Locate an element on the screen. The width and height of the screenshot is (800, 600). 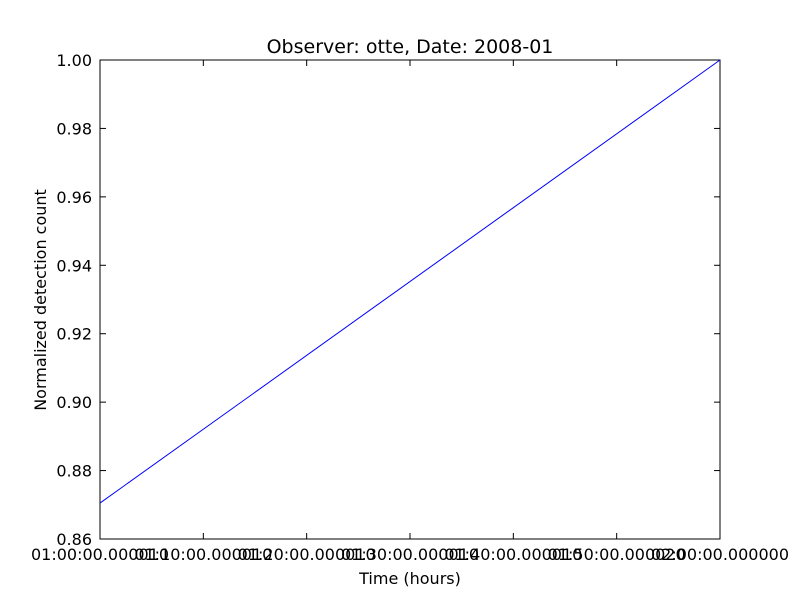
x-tick-label: 01:10:00.000010 is located at coordinates (203, 554).